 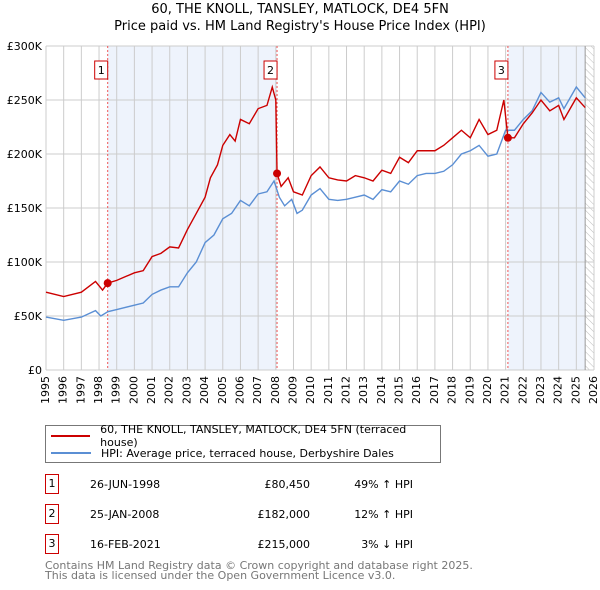 I want to click on sale-hpi-diff: 12% ↑ HPI, so click(x=383, y=514).